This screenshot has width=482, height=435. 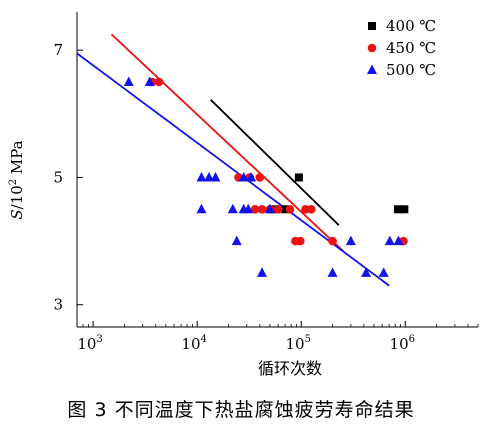 I want to click on y-axis-label: S/102 MPa, so click(x=17, y=179).